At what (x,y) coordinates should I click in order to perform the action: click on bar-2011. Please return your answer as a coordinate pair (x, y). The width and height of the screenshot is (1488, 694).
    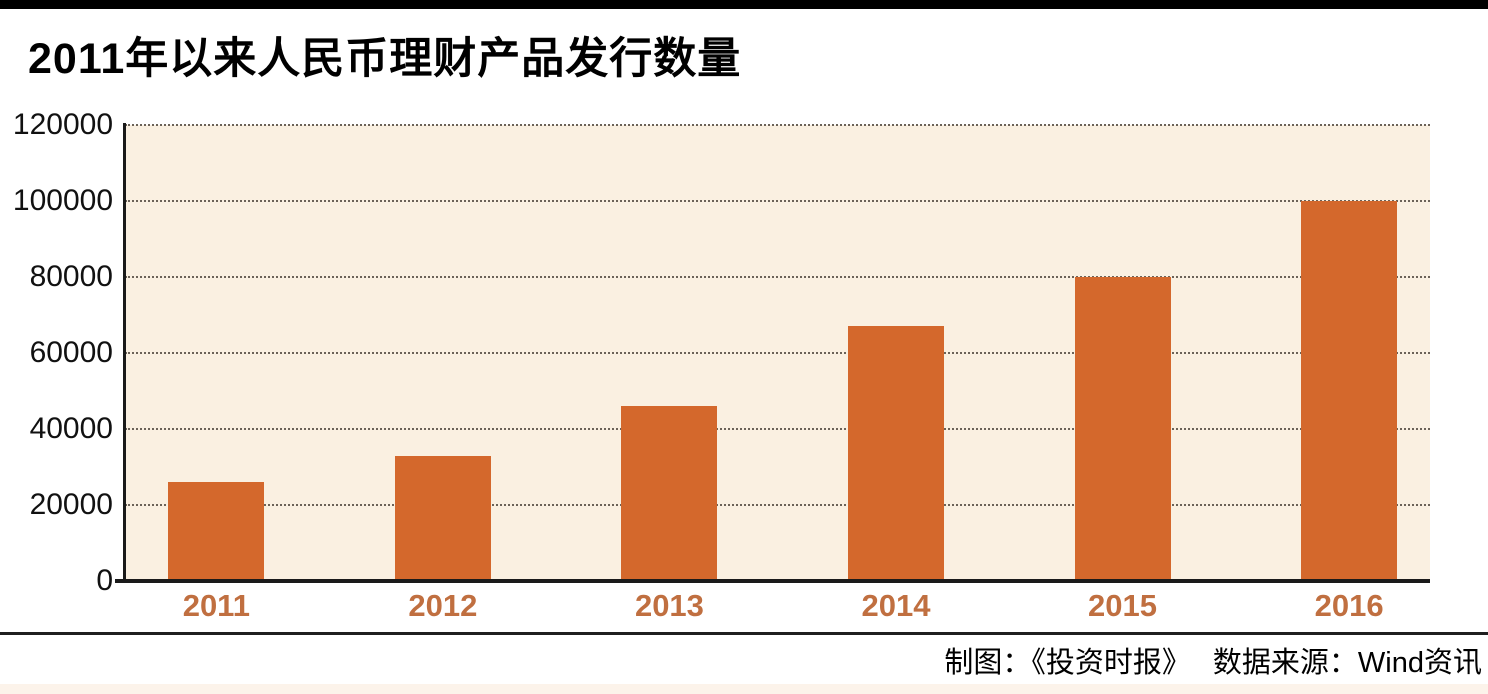
    Looking at the image, I should click on (216, 531).